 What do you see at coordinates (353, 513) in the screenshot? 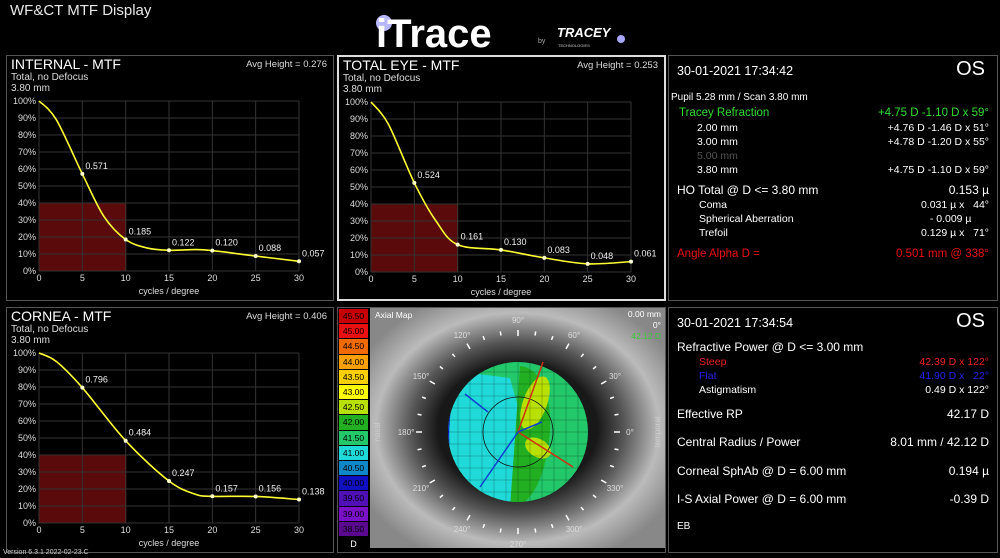
I see `scale-step: 39.00` at bounding box center [353, 513].